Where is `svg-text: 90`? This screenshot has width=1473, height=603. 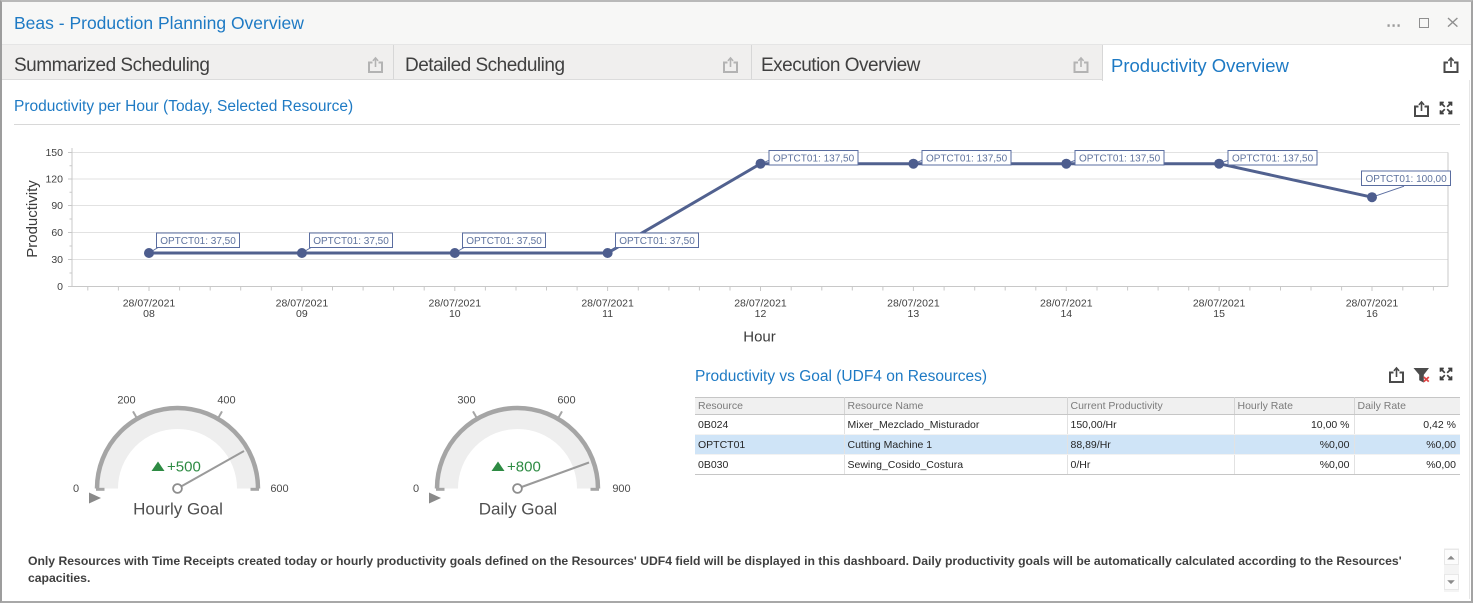 svg-text: 90 is located at coordinates (57, 206).